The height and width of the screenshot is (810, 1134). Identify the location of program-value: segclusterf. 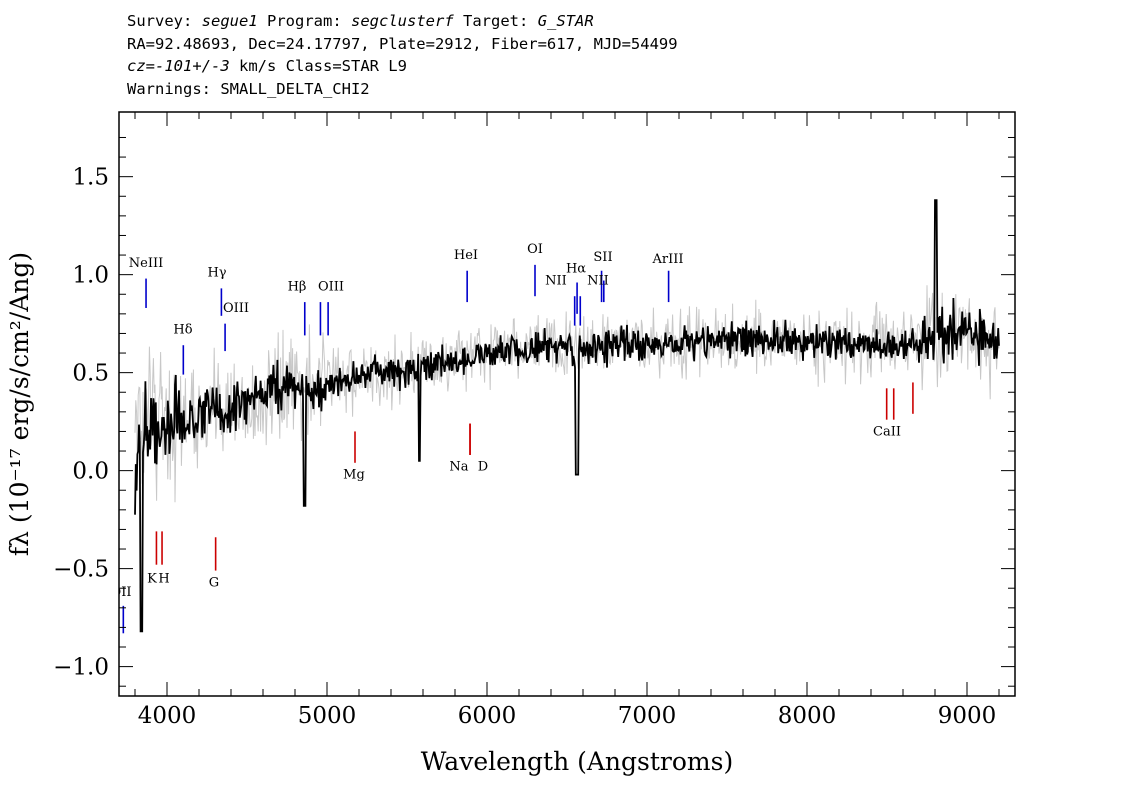
(402, 21).